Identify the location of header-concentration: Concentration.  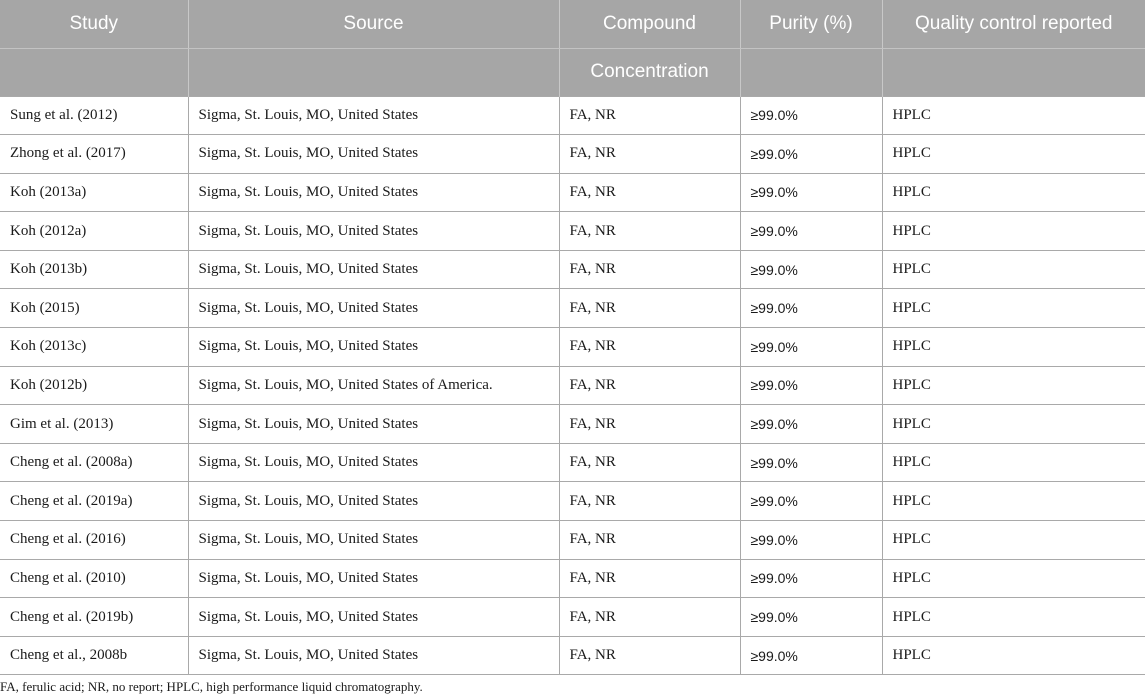
(649, 72).